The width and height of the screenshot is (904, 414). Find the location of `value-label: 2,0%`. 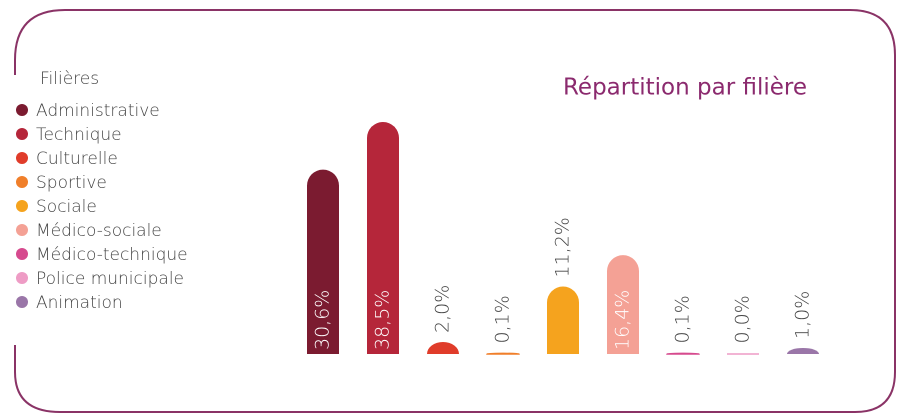

value-label: 2,0% is located at coordinates (443, 309).